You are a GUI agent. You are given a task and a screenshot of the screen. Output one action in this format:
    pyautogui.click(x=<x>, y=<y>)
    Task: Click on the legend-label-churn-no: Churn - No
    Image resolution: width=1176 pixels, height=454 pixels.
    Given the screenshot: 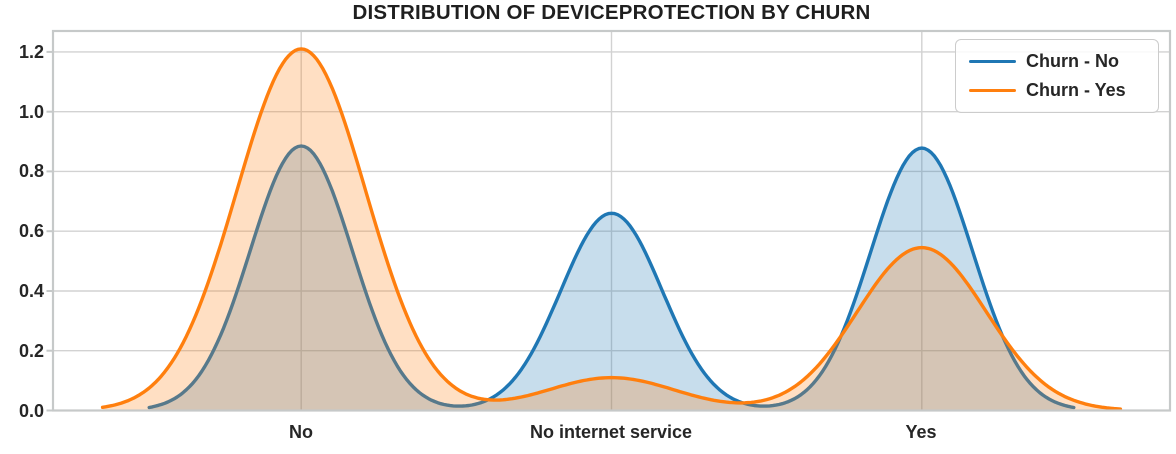 What is the action you would take?
    pyautogui.click(x=1072, y=61)
    